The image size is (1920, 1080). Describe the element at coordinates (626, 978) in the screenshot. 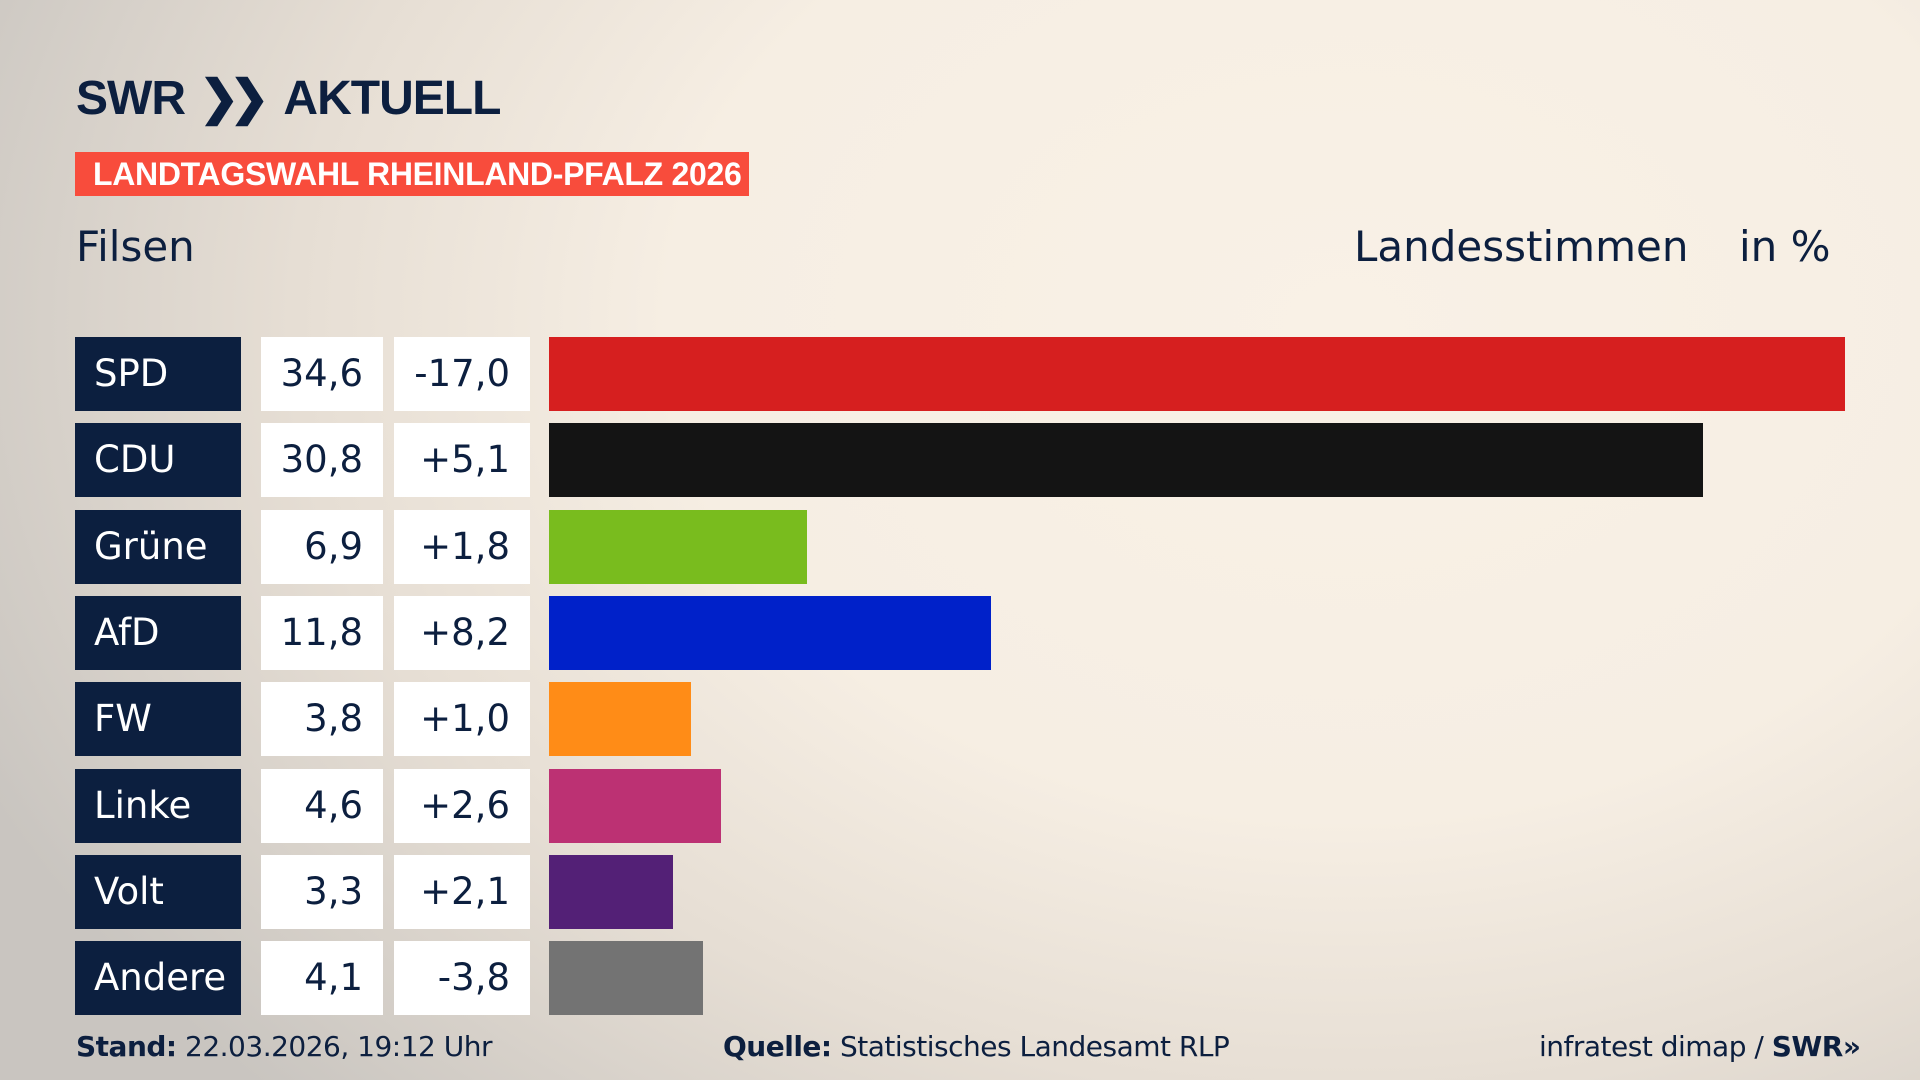

I see `bar-andere` at that location.